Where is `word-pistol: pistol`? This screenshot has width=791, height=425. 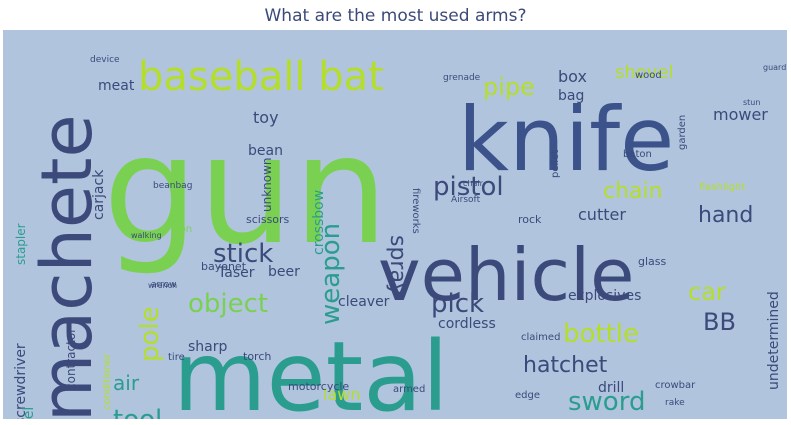
word-pistol: pistol is located at coordinates (468, 187).